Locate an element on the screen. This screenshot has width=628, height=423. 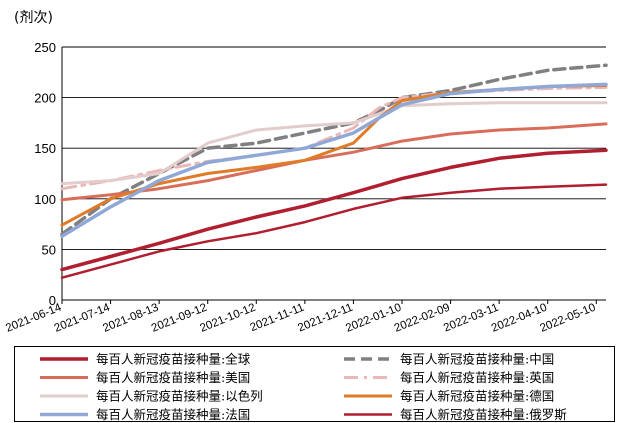
y-tick-labels: 0 50 100 150 200 250 is located at coordinates (45, 174).